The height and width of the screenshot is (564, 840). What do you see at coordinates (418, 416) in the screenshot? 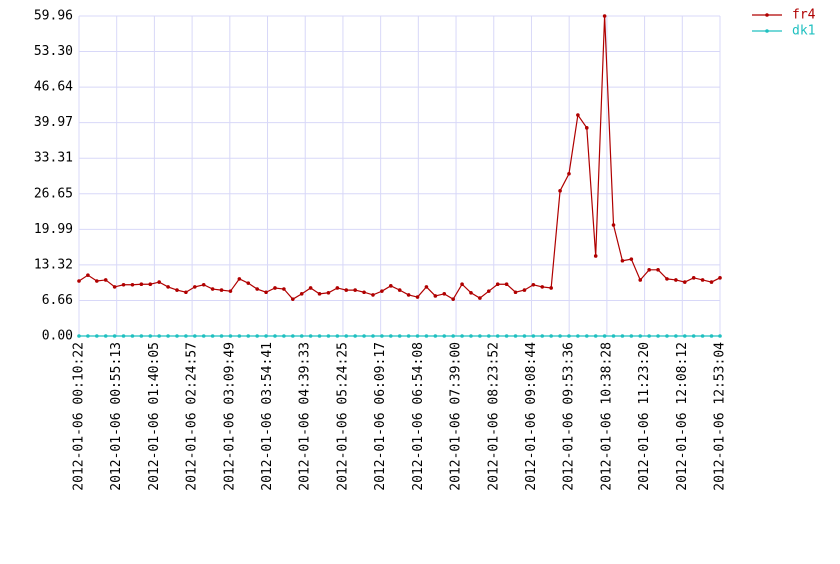
I see `x-tick-label: 2012-01-06 06:54:08` at bounding box center [418, 416].